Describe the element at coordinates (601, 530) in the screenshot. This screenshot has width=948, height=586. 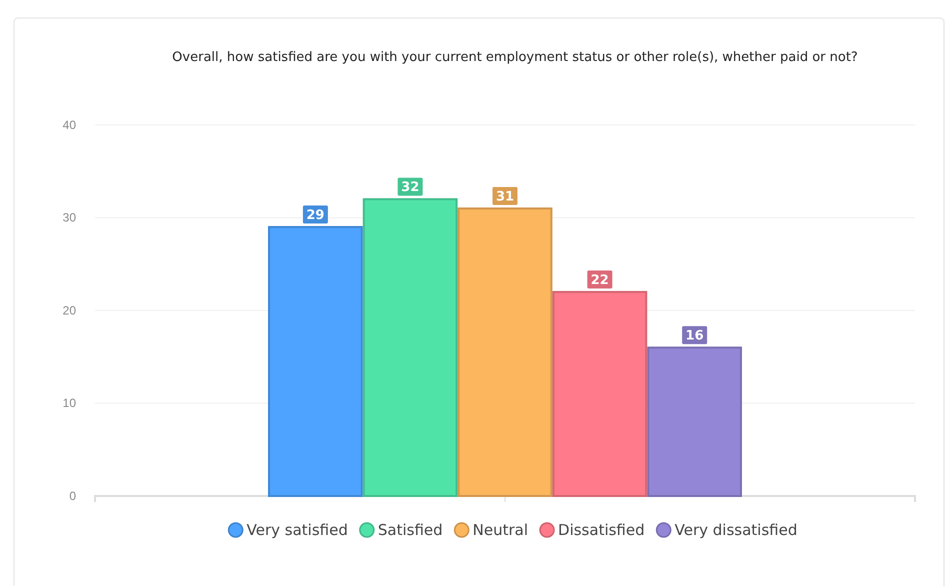
I see `legend-label: Dissatisfied` at that location.